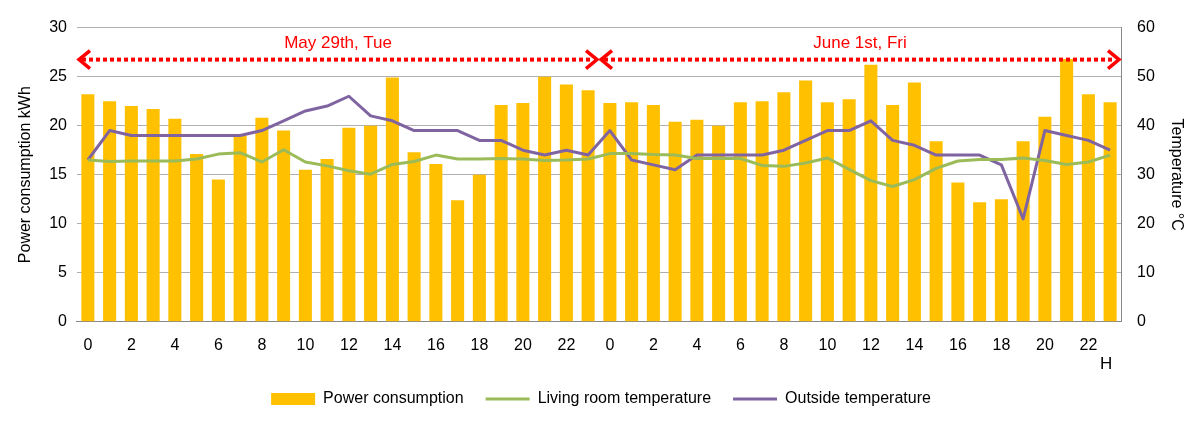  What do you see at coordinates (58, 27) in the screenshot?
I see `y-tick-label: 30` at bounding box center [58, 27].